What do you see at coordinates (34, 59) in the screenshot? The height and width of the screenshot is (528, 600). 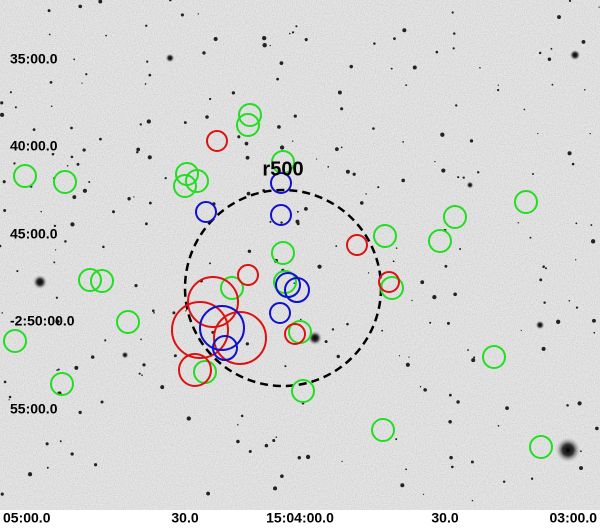 I see `dec-label: 35:00.0` at bounding box center [34, 59].